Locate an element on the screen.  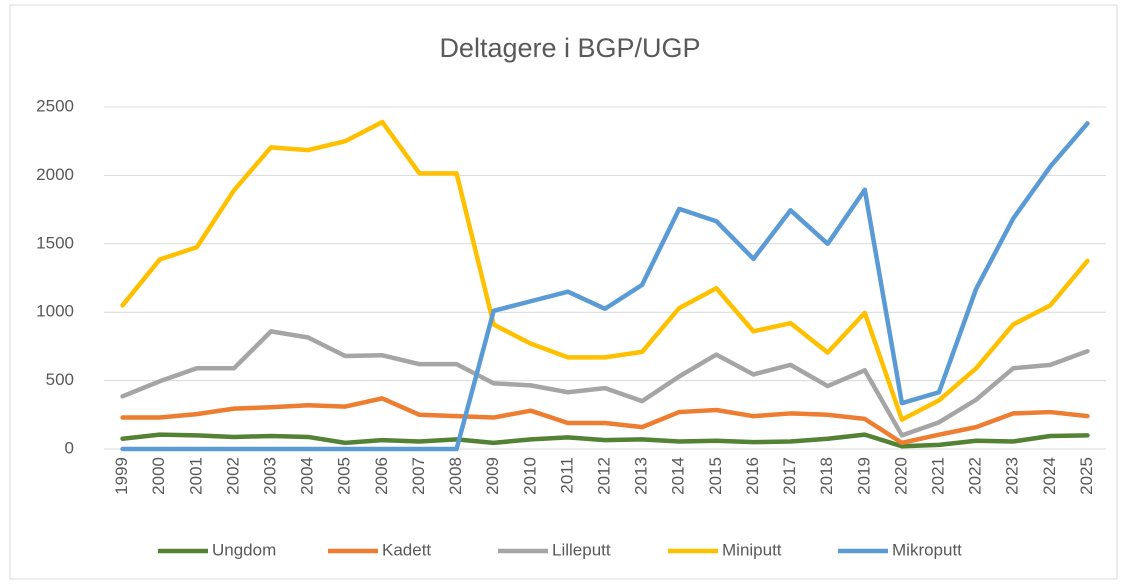
x-tick-label: 2022 is located at coordinates (975, 476).